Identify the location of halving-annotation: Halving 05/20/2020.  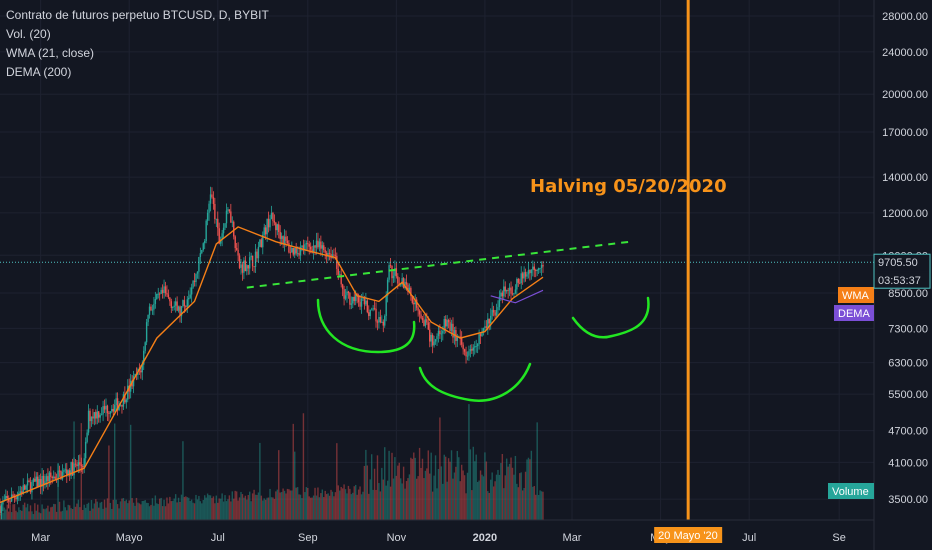
(628, 186).